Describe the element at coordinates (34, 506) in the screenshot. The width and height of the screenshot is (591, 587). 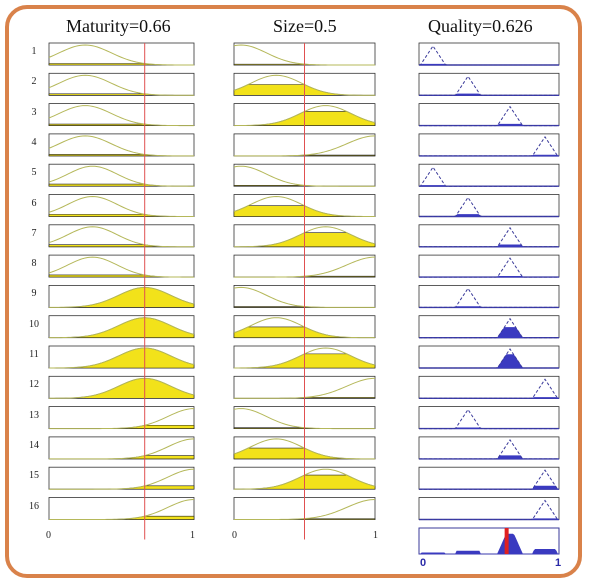
I see `rule-number: 16` at that location.